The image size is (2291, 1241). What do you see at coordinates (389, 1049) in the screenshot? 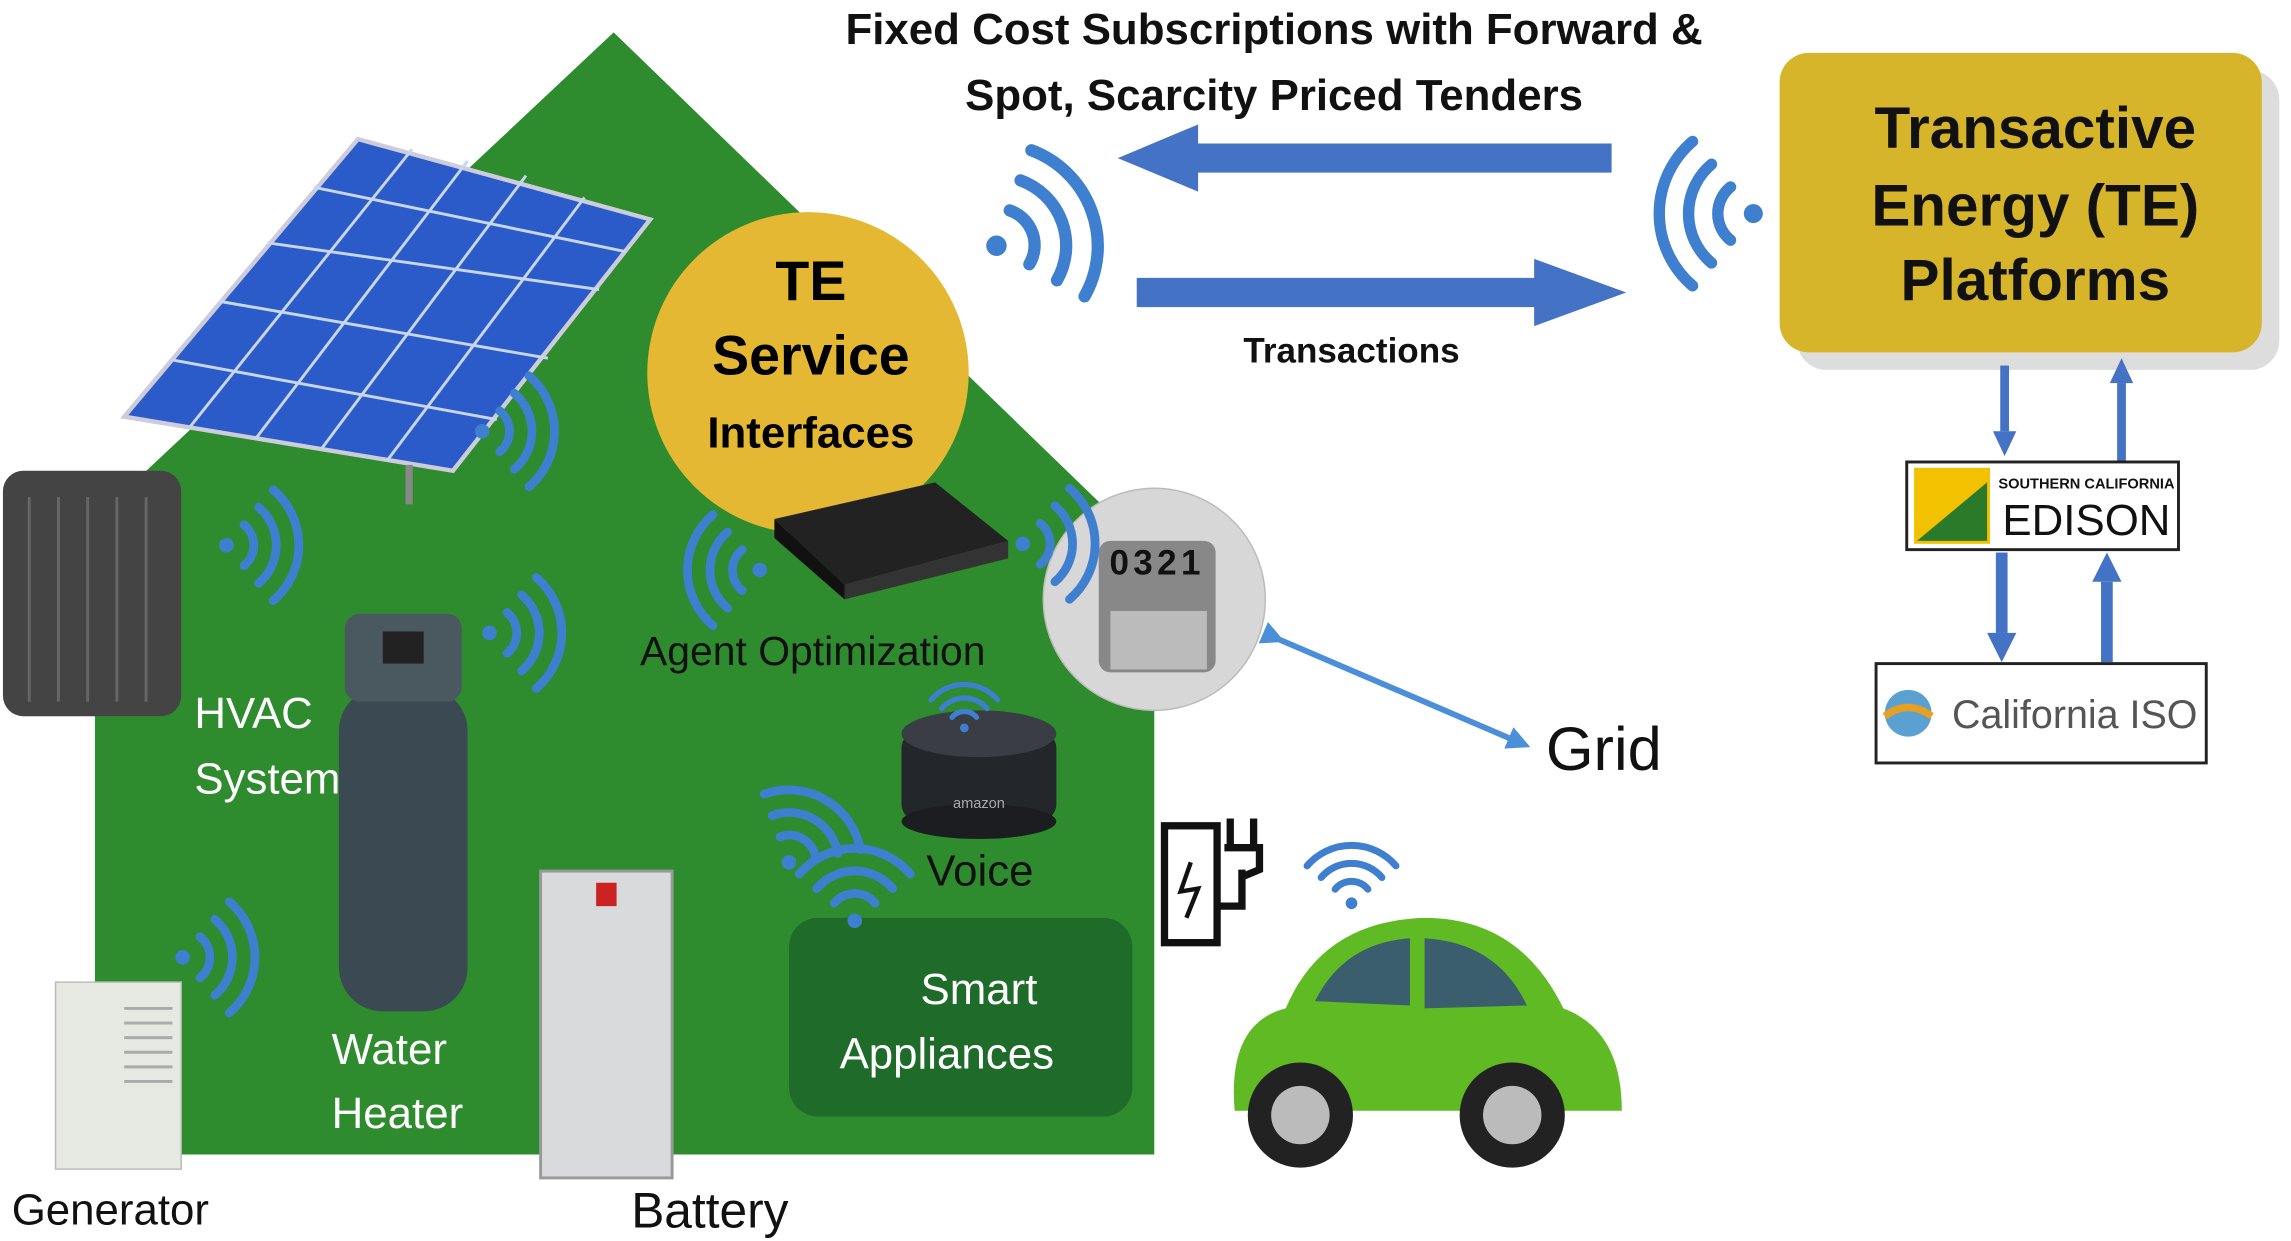
I see `water-heater-label: Water` at bounding box center [389, 1049].